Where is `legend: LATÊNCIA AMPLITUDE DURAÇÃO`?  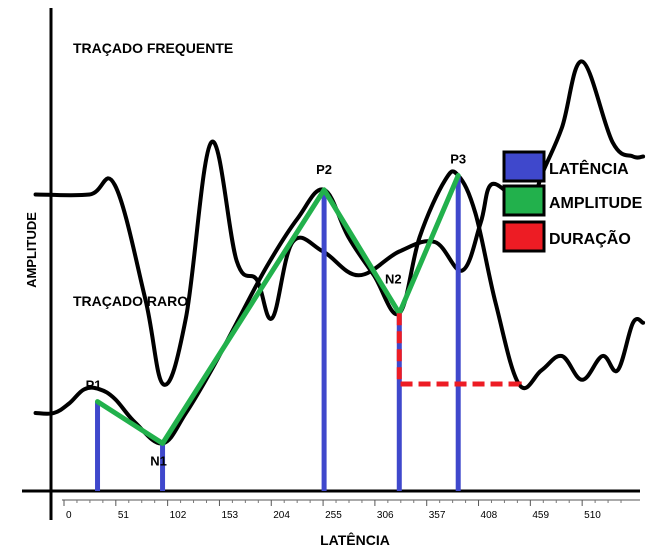 legend: LATÊNCIA AMPLITUDE DURAÇÃO is located at coordinates (572, 201).